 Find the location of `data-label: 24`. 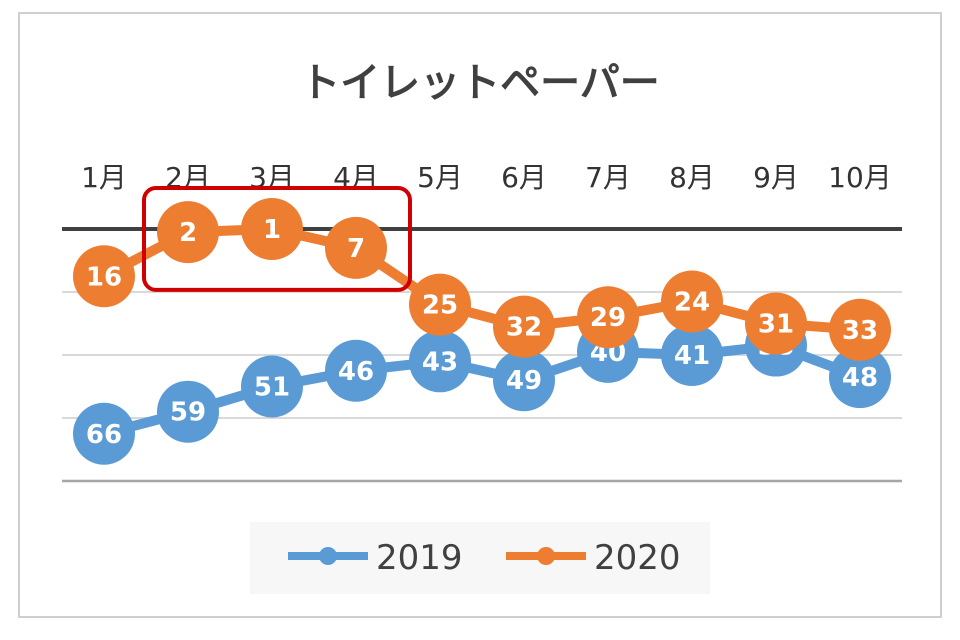

data-label: 24 is located at coordinates (692, 302).